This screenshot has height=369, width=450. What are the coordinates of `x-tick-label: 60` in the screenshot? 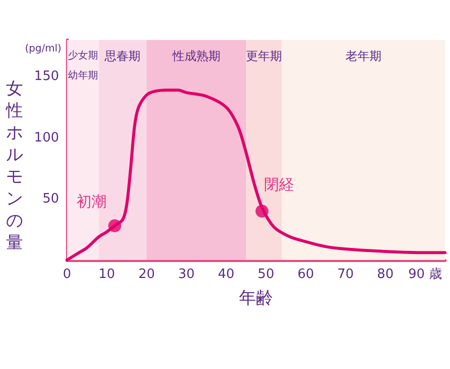 It's located at (305, 274).